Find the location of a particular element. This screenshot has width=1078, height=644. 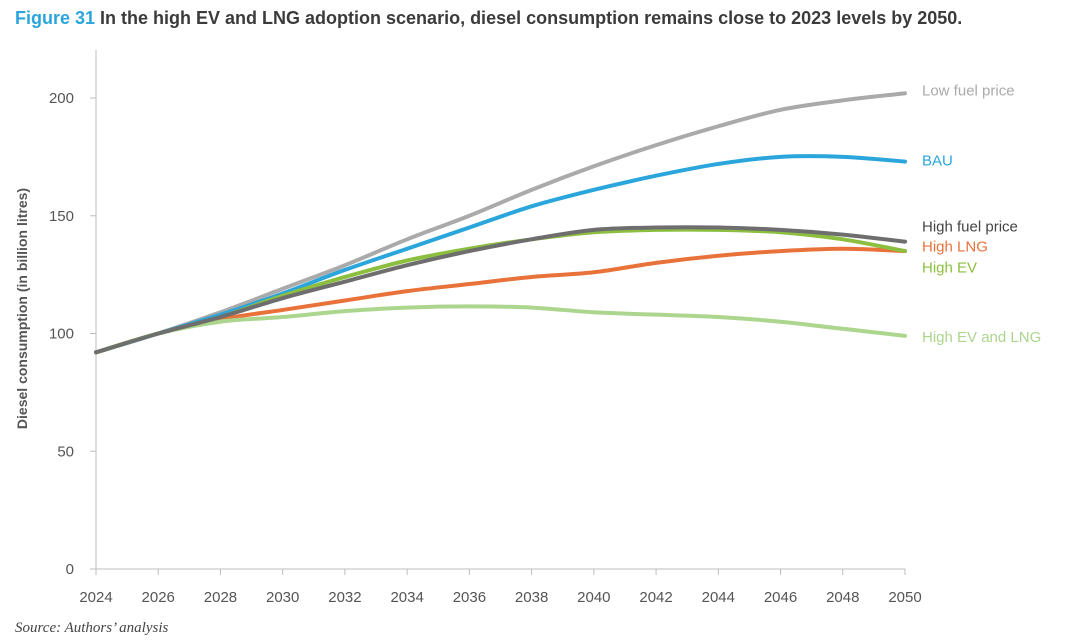

y-tick-label: 0 is located at coordinates (70, 569).